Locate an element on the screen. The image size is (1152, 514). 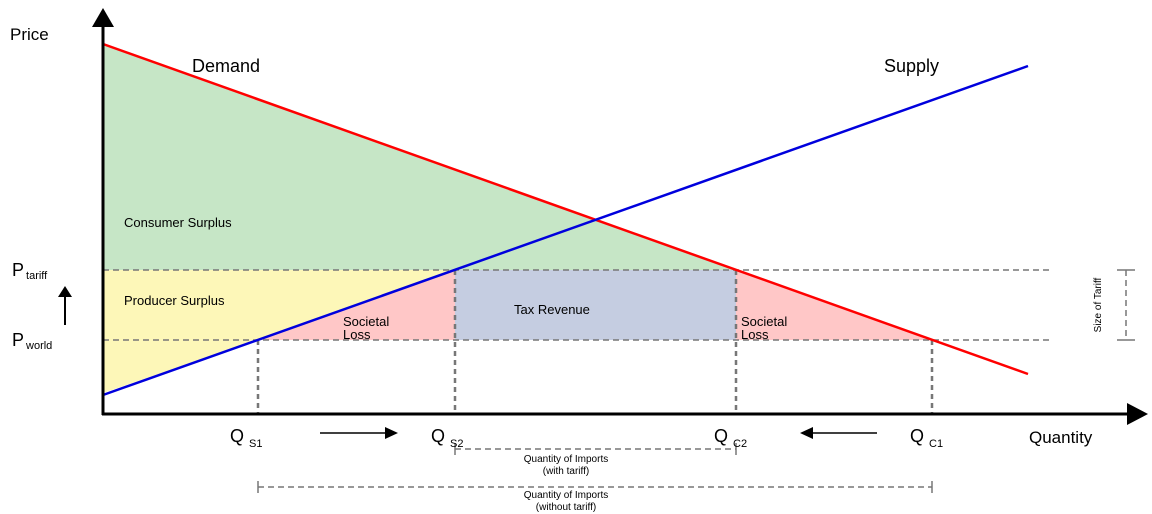
producer-surplus-label: Producer Surplus is located at coordinates (174, 300).